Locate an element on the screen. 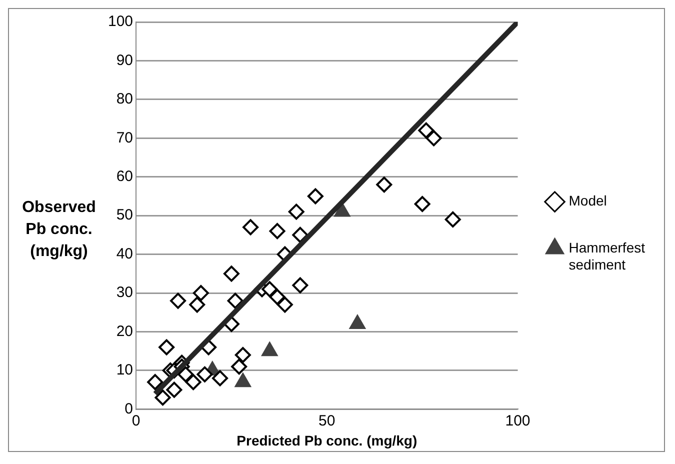  y-tick-label: 40 is located at coordinates (125, 253).